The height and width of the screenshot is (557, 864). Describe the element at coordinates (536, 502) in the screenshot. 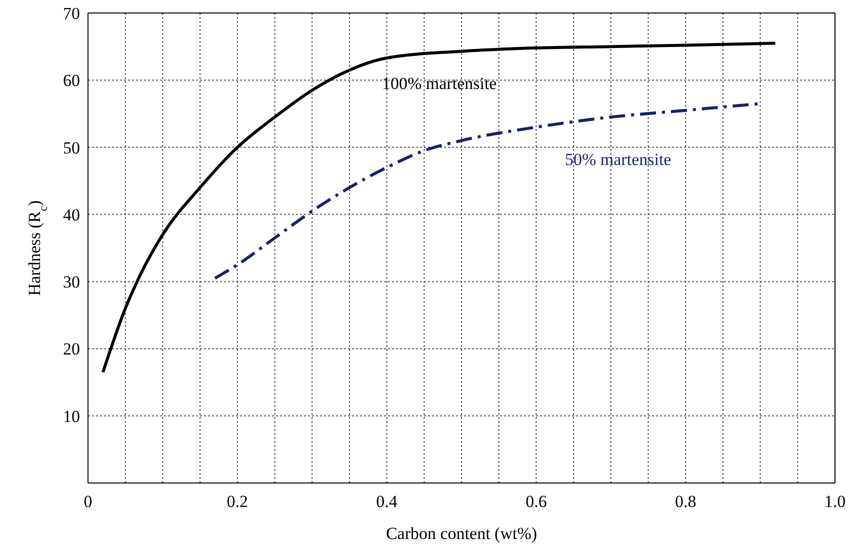

I see `x-tick-label: 0.6` at that location.